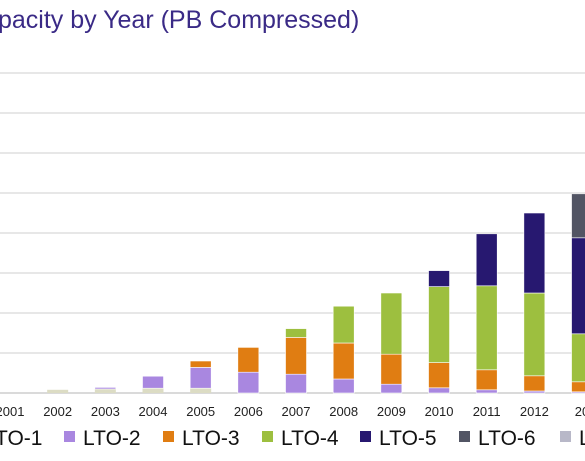 The image size is (585, 461). Describe the element at coordinates (200, 411) in the screenshot. I see `x-tick-label: 2005` at that location.